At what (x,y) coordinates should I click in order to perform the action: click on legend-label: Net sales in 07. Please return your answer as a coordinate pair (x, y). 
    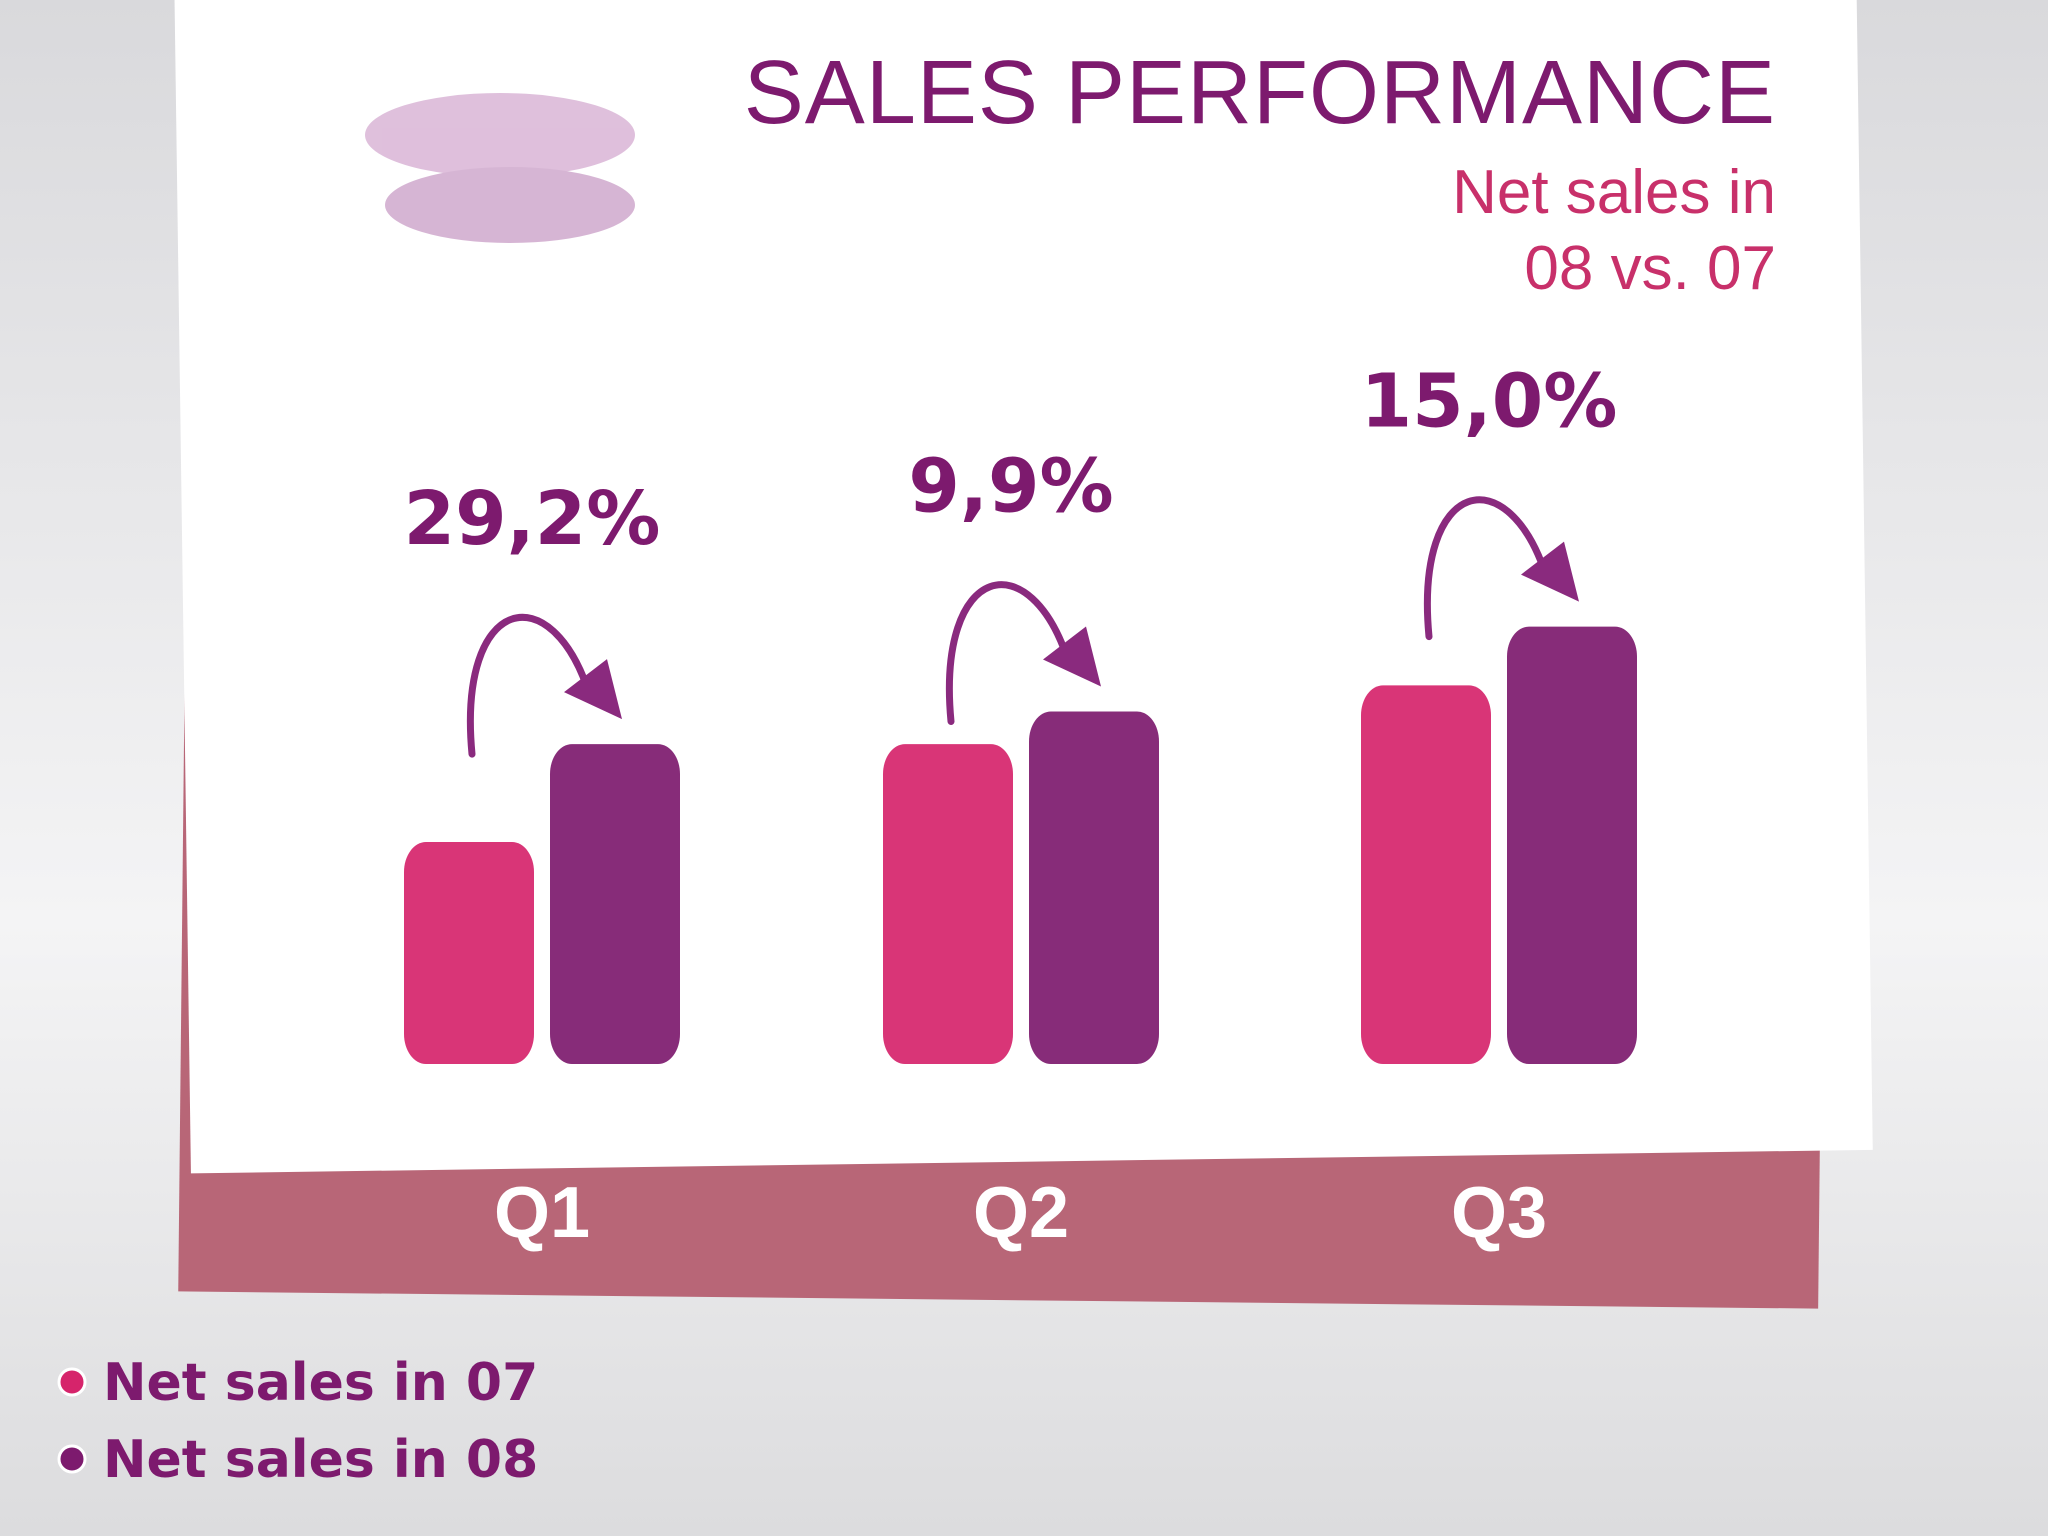
    Looking at the image, I should click on (320, 1383).